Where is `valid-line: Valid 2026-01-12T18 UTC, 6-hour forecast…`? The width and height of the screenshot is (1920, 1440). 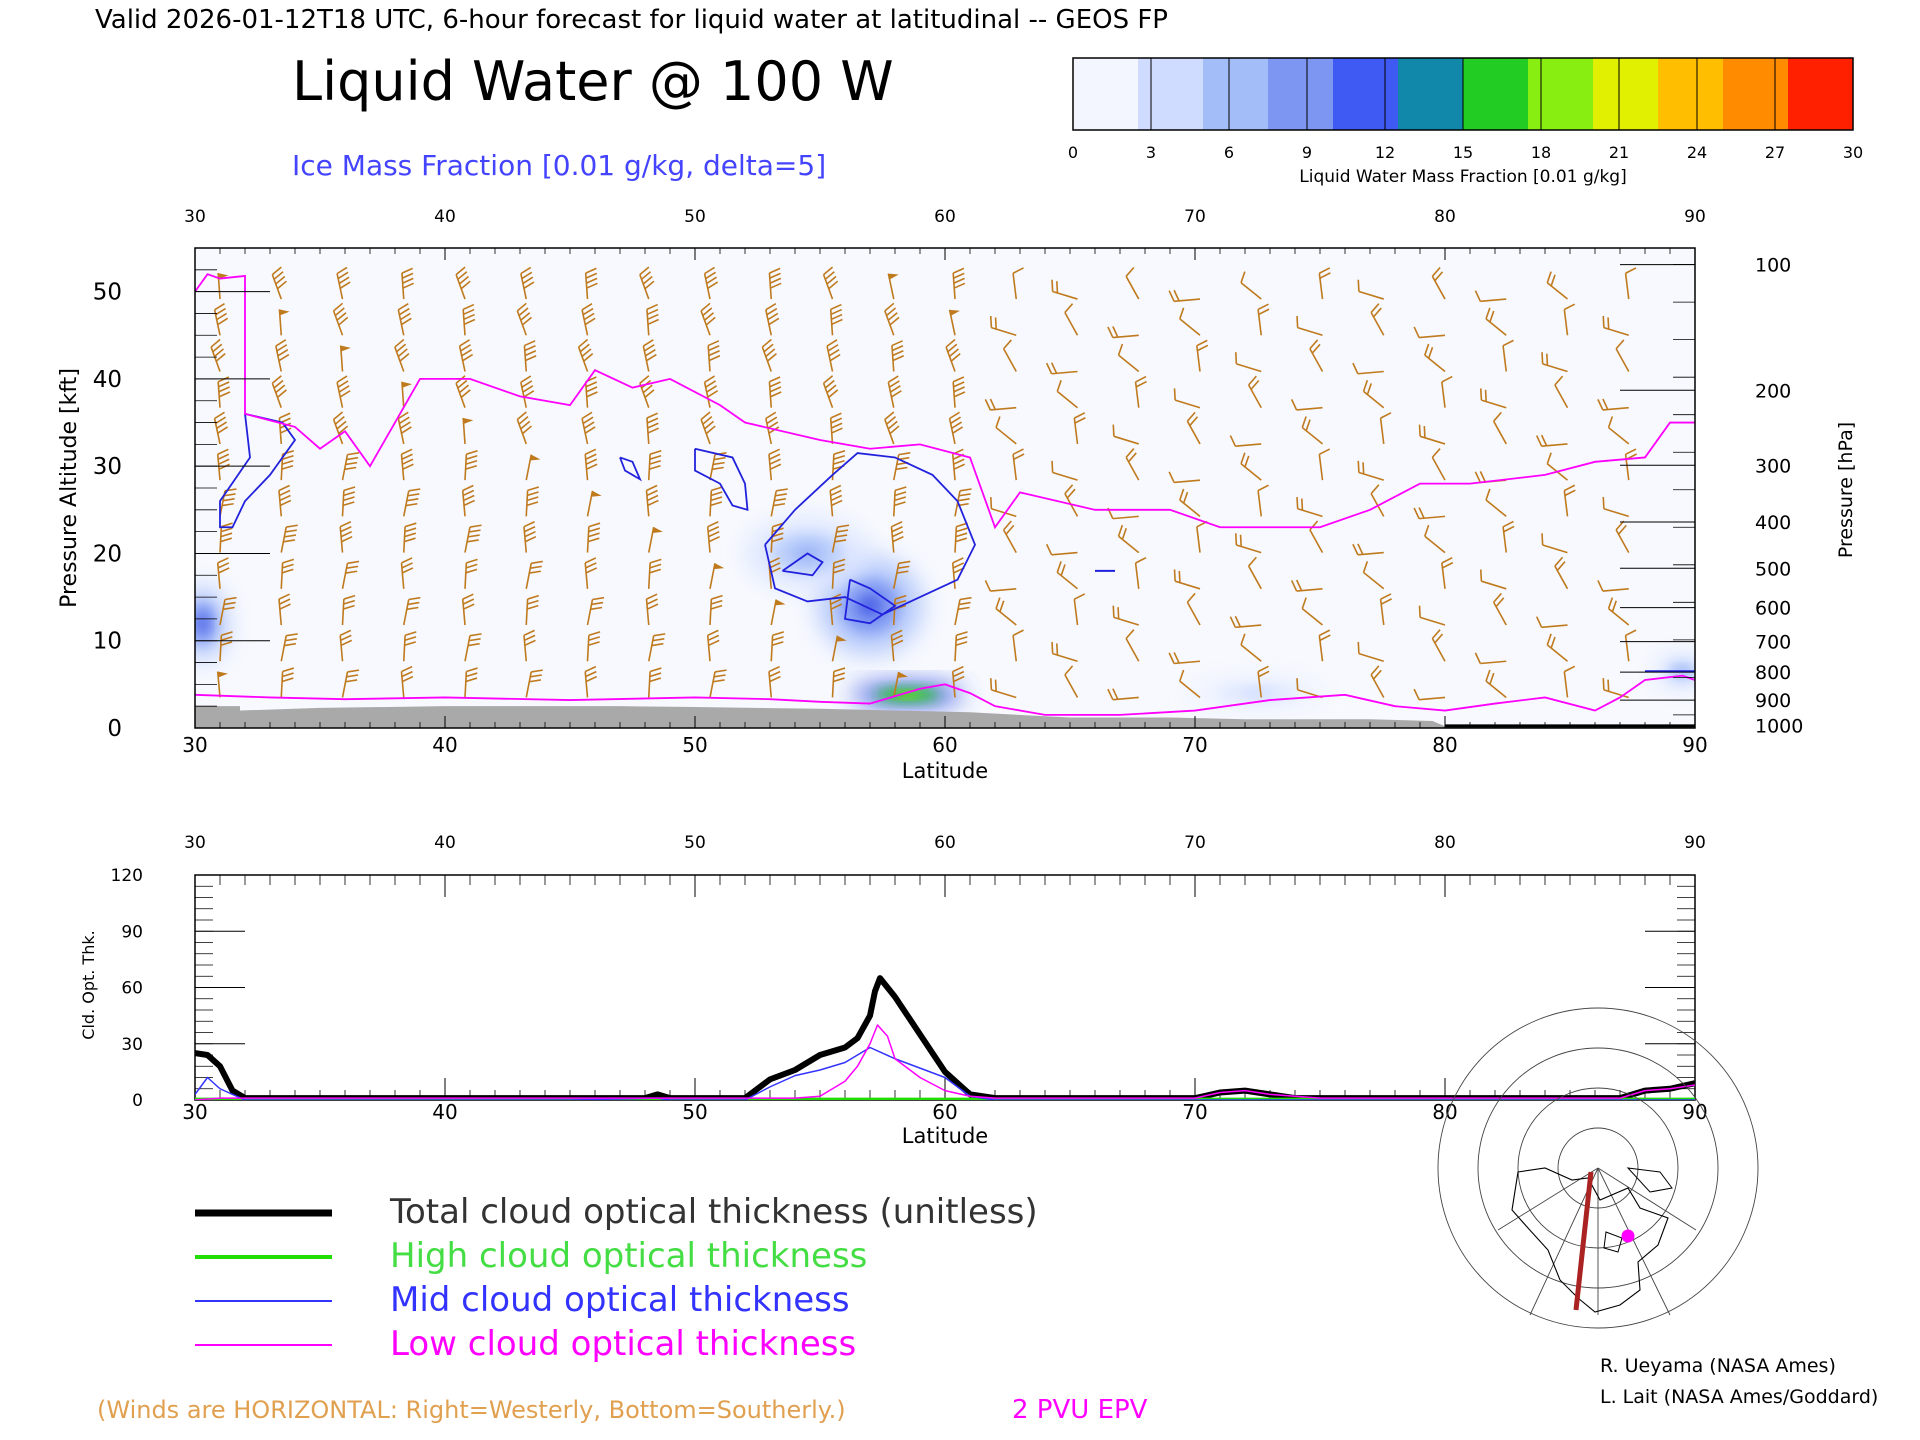
valid-line: Valid 2026-01-12T18 UTC, 6-hour forecast… is located at coordinates (631, 20).